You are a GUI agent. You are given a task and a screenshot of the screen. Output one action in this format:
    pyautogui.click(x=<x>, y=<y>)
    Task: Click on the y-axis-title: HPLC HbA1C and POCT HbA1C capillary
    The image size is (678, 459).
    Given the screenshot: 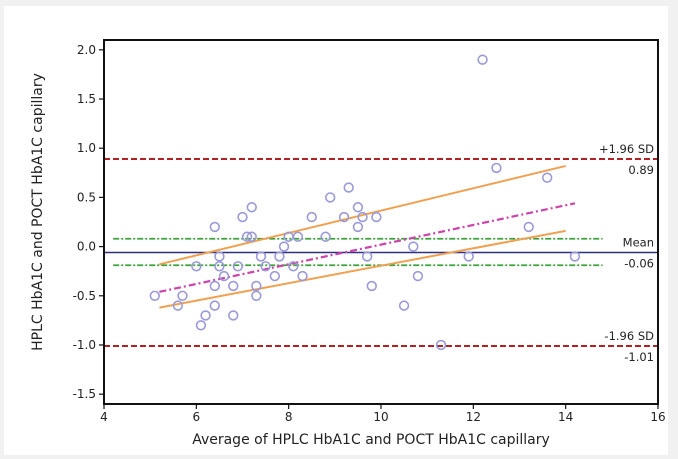 What is the action you would take?
    pyautogui.click(x=38, y=212)
    